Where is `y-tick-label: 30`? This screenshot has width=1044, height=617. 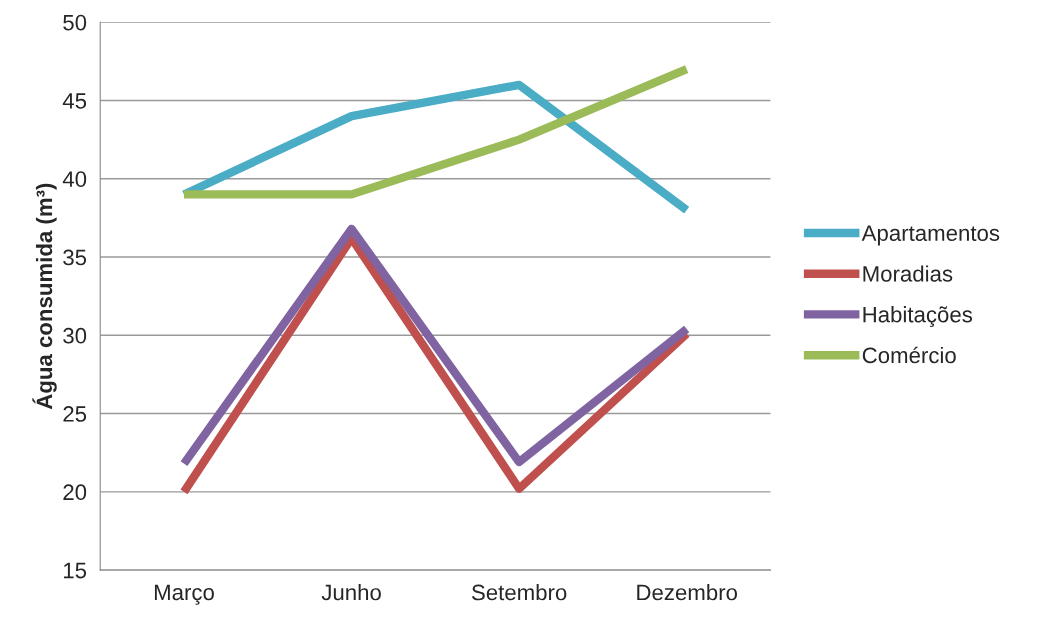
y-tick-label: 30 is located at coordinates (75, 335).